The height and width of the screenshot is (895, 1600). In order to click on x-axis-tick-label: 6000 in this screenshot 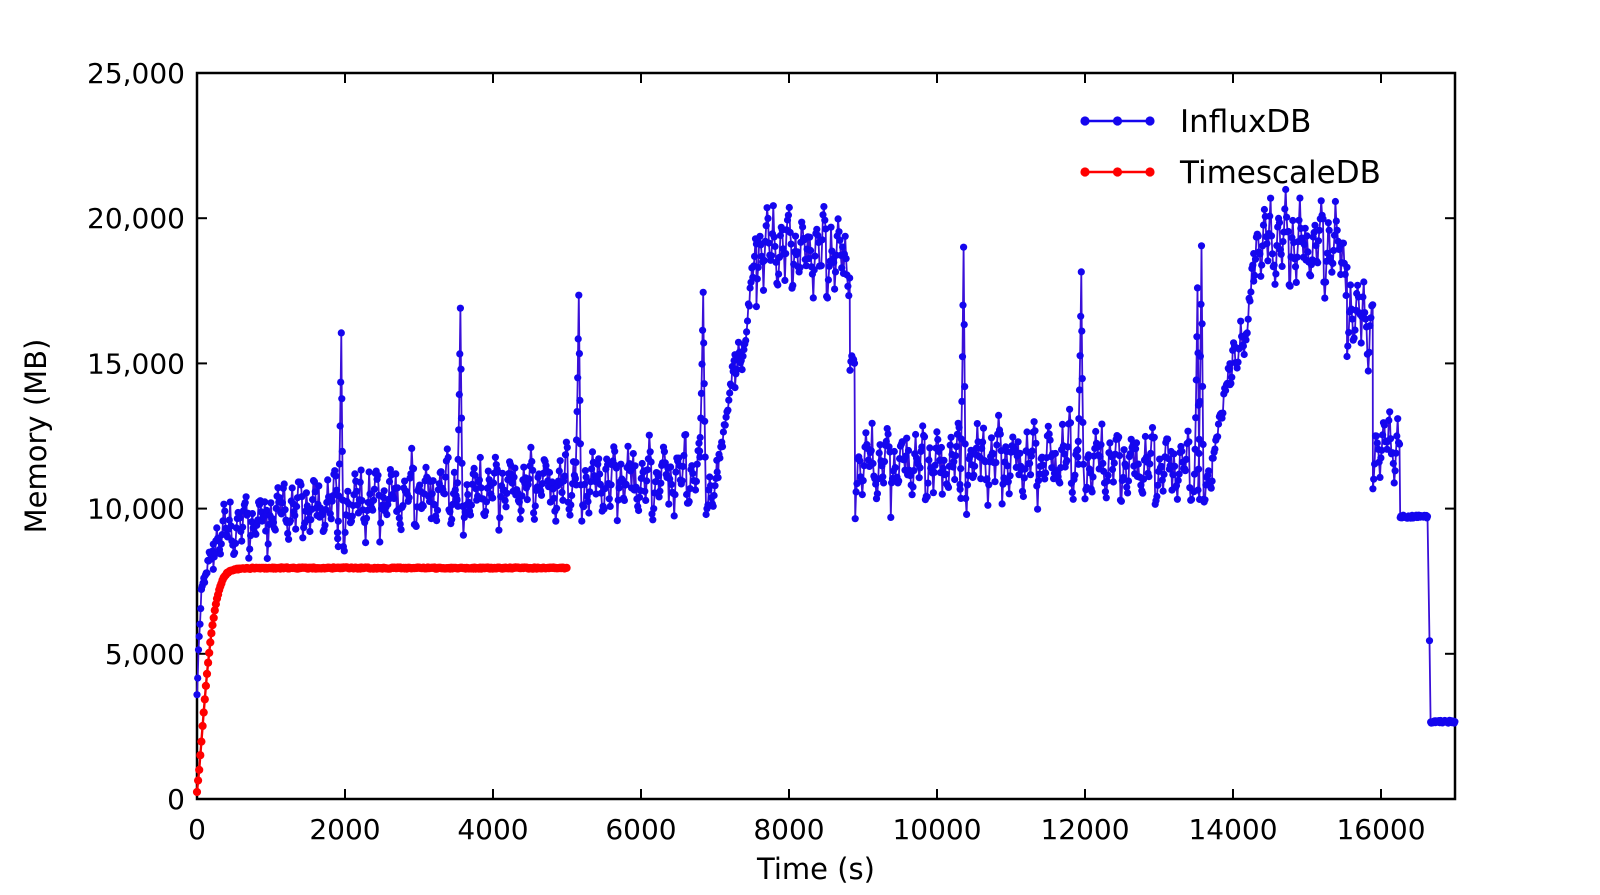, I will do `click(640, 829)`.